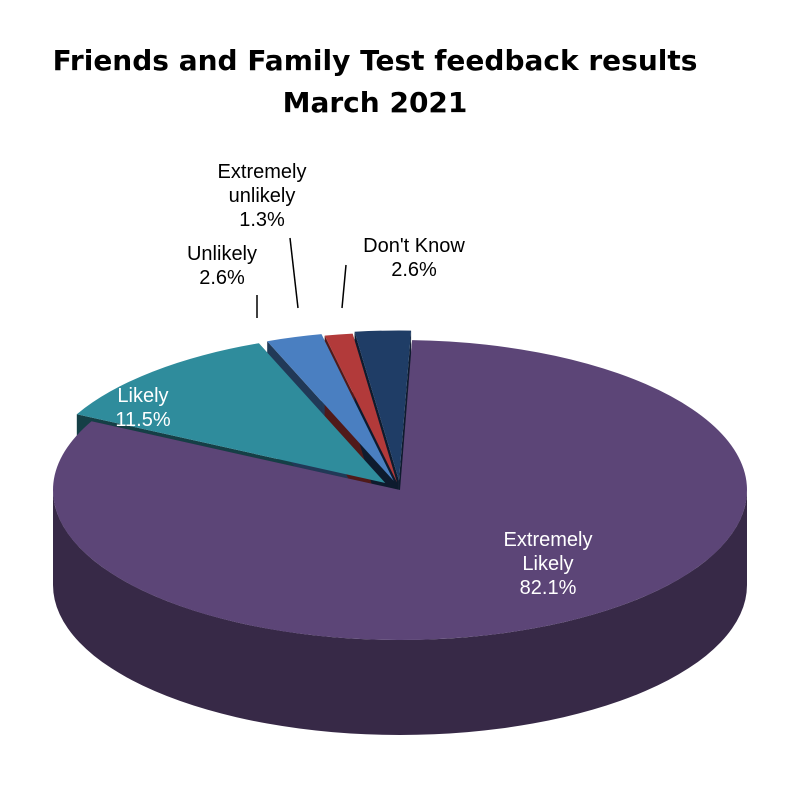 The height and width of the screenshot is (800, 800). What do you see at coordinates (231, 413) in the screenshot?
I see `pie-slice-likely` at bounding box center [231, 413].